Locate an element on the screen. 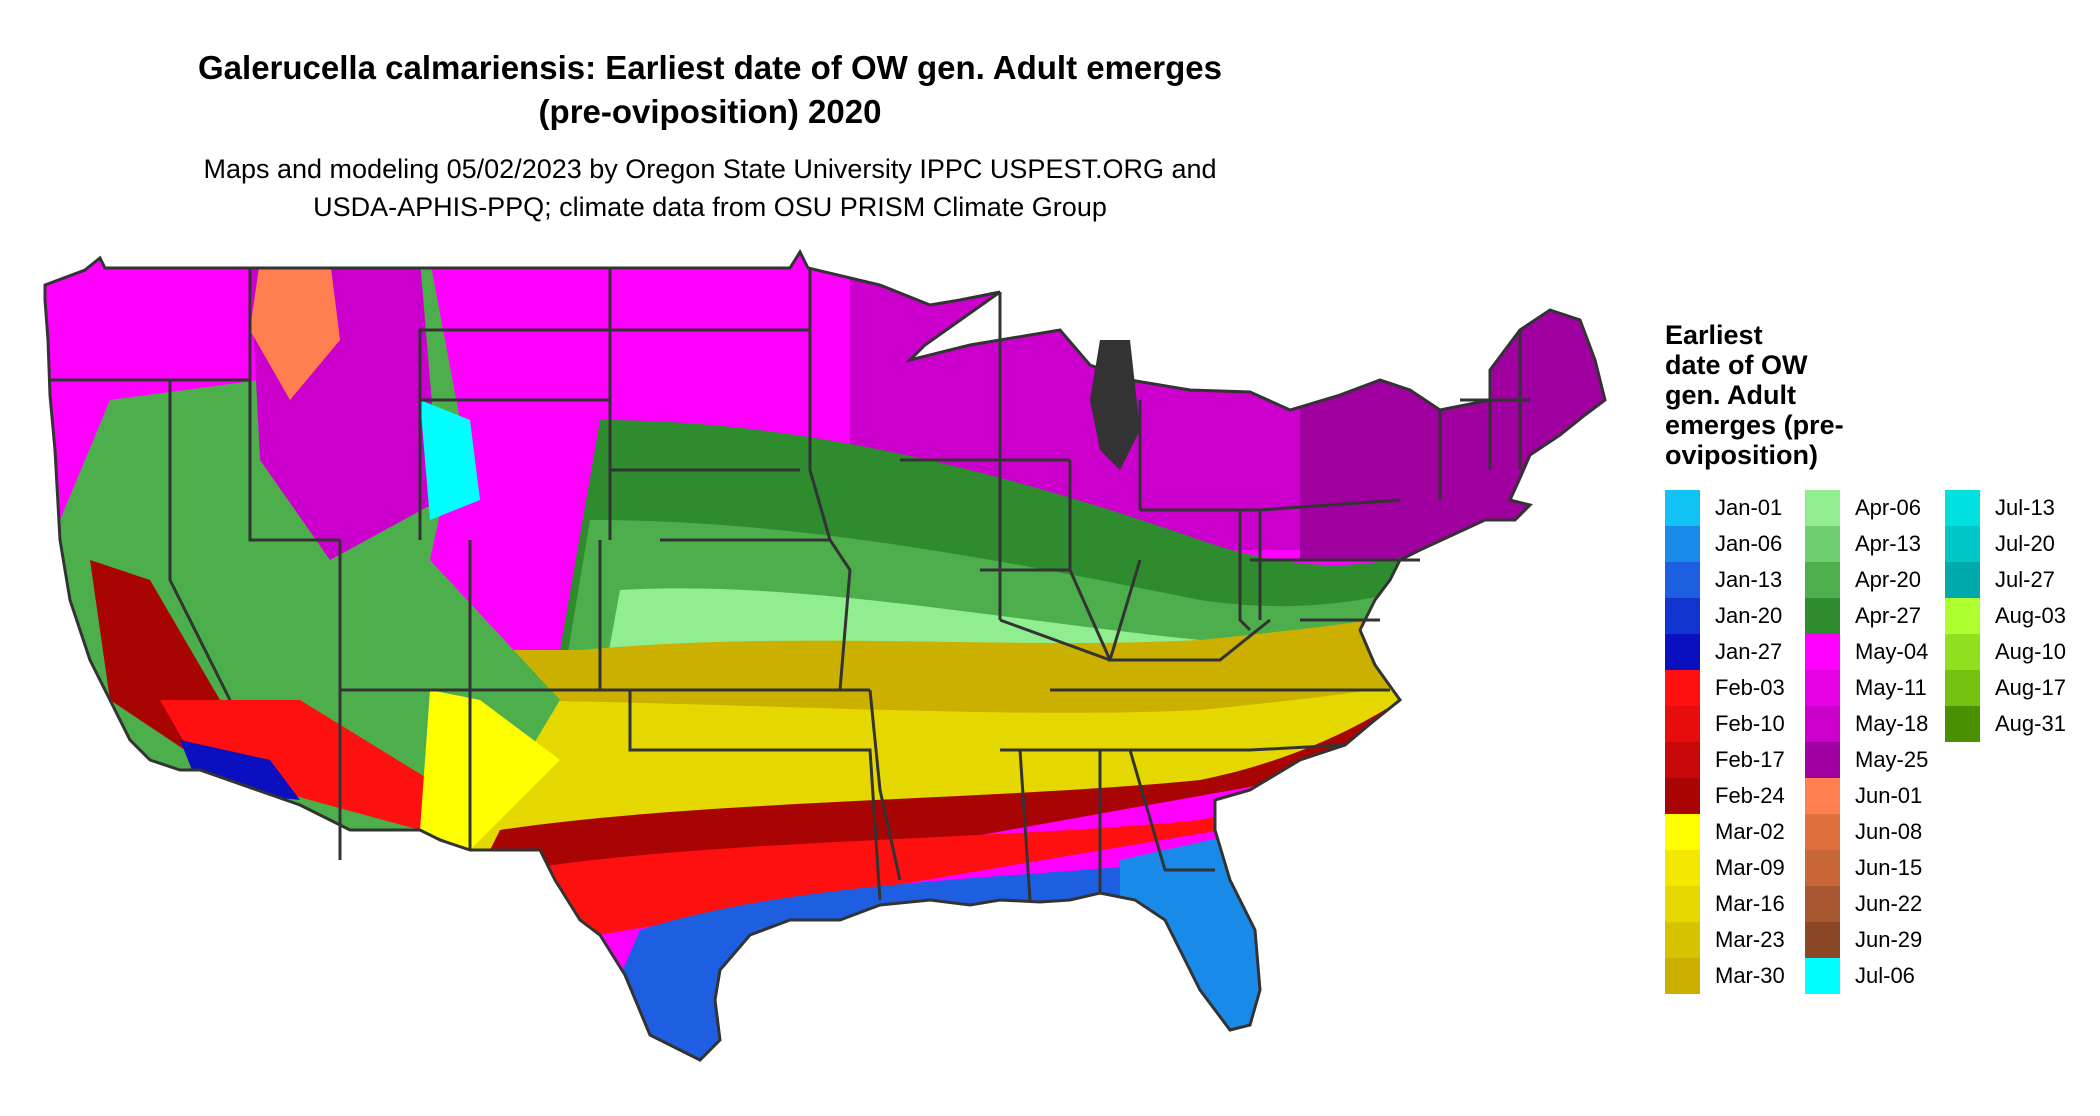 The image size is (2100, 1116). legend-label: Feb-17 is located at coordinates (1750, 759).